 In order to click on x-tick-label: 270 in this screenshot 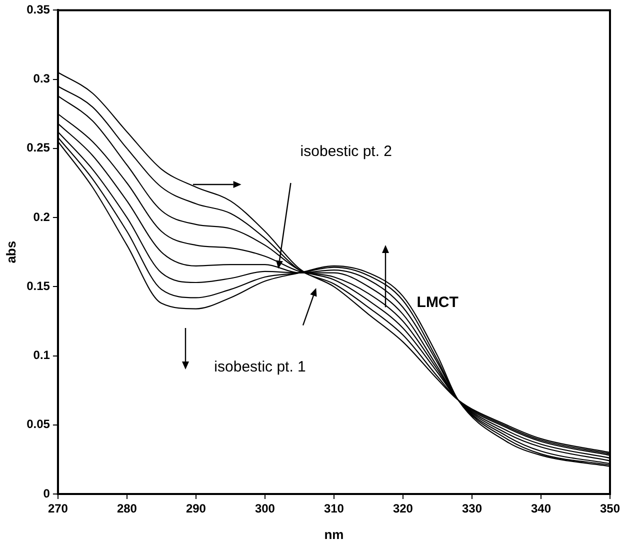, I will do `click(58, 509)`.